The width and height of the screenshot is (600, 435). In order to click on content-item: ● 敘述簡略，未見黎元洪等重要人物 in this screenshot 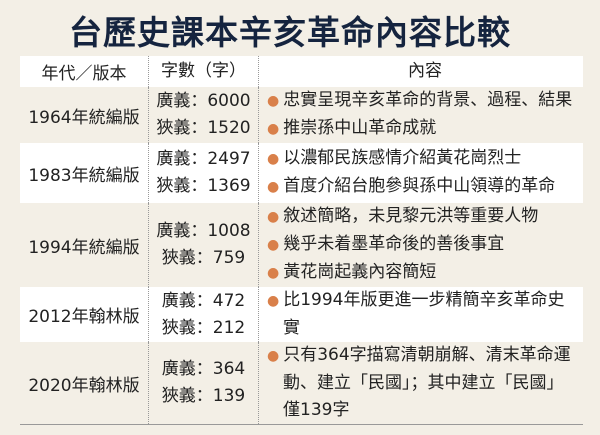, I will do `click(403, 216)`.